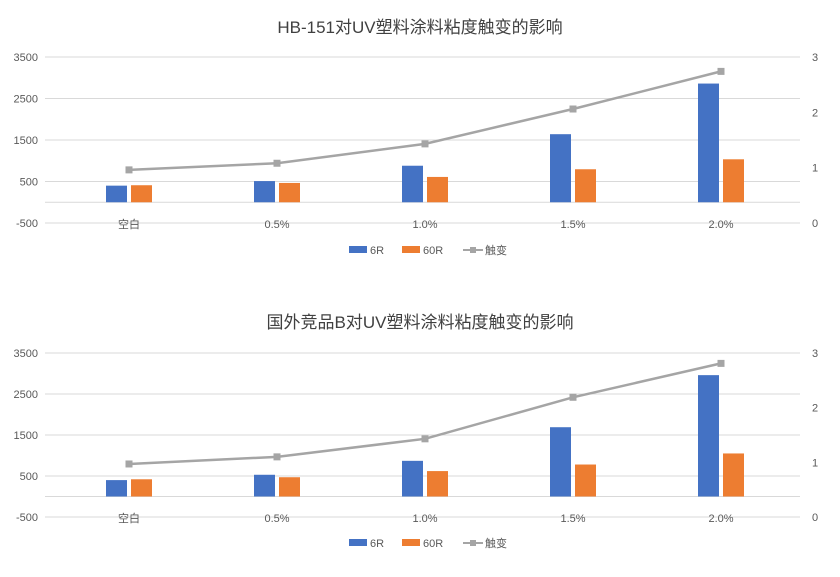 This screenshot has width=840, height=577. Describe the element at coordinates (419, 27) in the screenshot. I see `chart-title: HB-151对UV塑料涂料粘度触变的影响` at that location.